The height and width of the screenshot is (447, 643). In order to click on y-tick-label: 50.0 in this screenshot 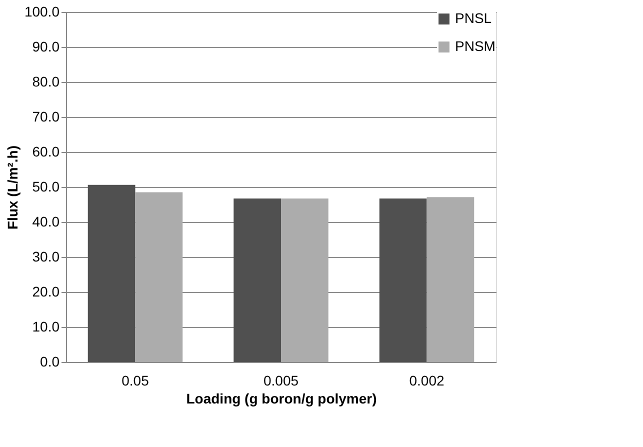, I will do `click(46, 186)`.